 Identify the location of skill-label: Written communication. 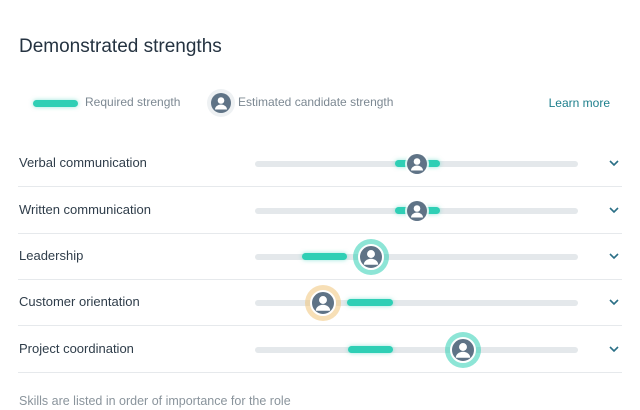
(85, 209).